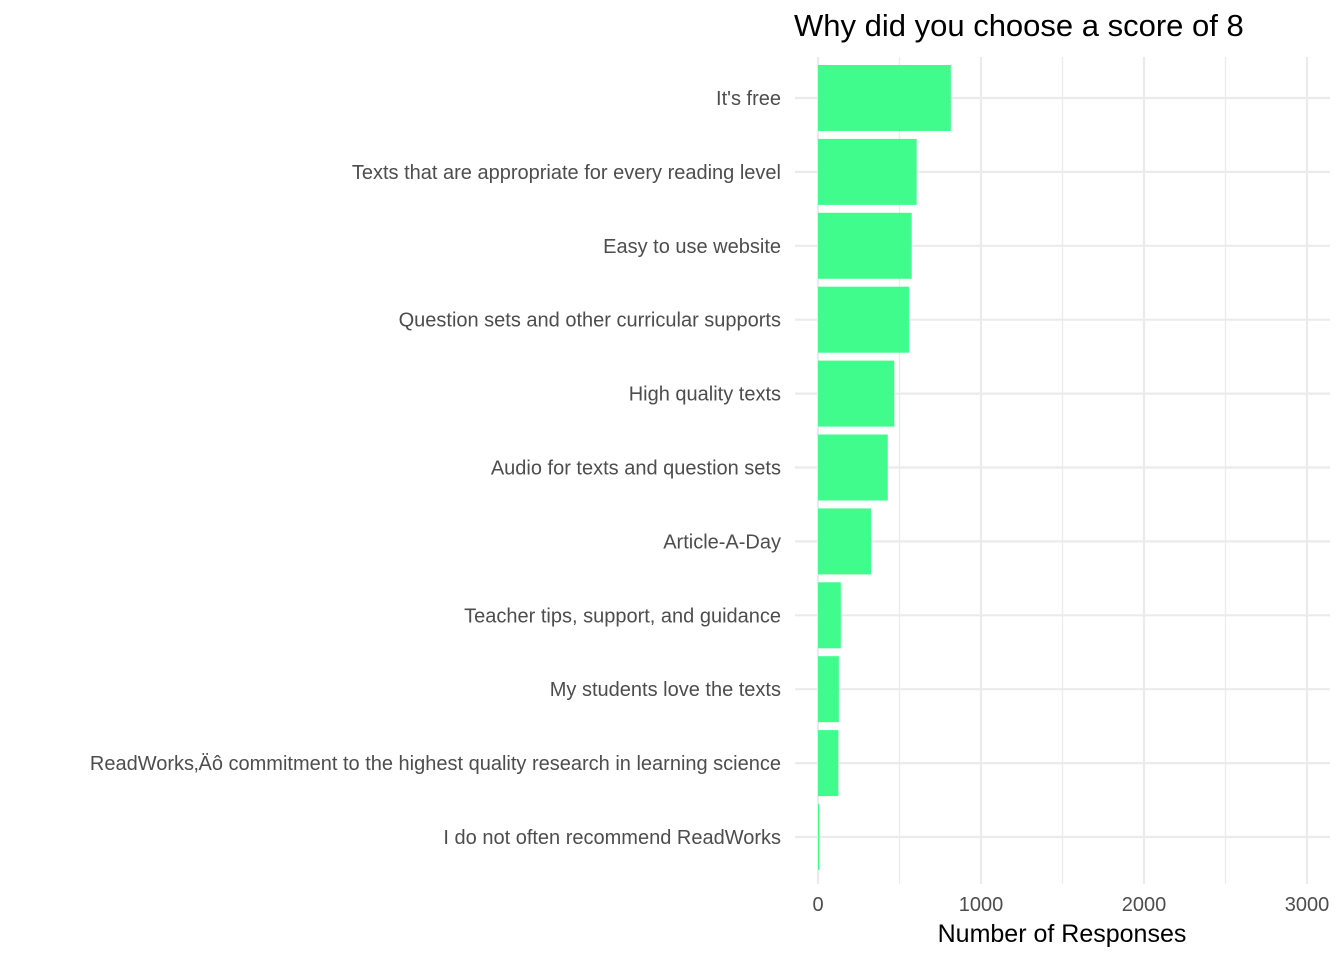  What do you see at coordinates (705, 395) in the screenshot?
I see `category-label: High quality texts` at bounding box center [705, 395].